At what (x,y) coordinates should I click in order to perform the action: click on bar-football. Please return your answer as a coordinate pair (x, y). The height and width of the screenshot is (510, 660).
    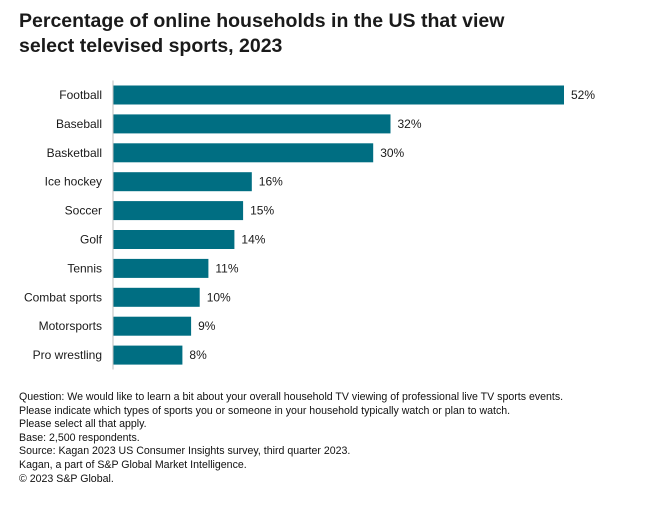
    Looking at the image, I should click on (338, 95).